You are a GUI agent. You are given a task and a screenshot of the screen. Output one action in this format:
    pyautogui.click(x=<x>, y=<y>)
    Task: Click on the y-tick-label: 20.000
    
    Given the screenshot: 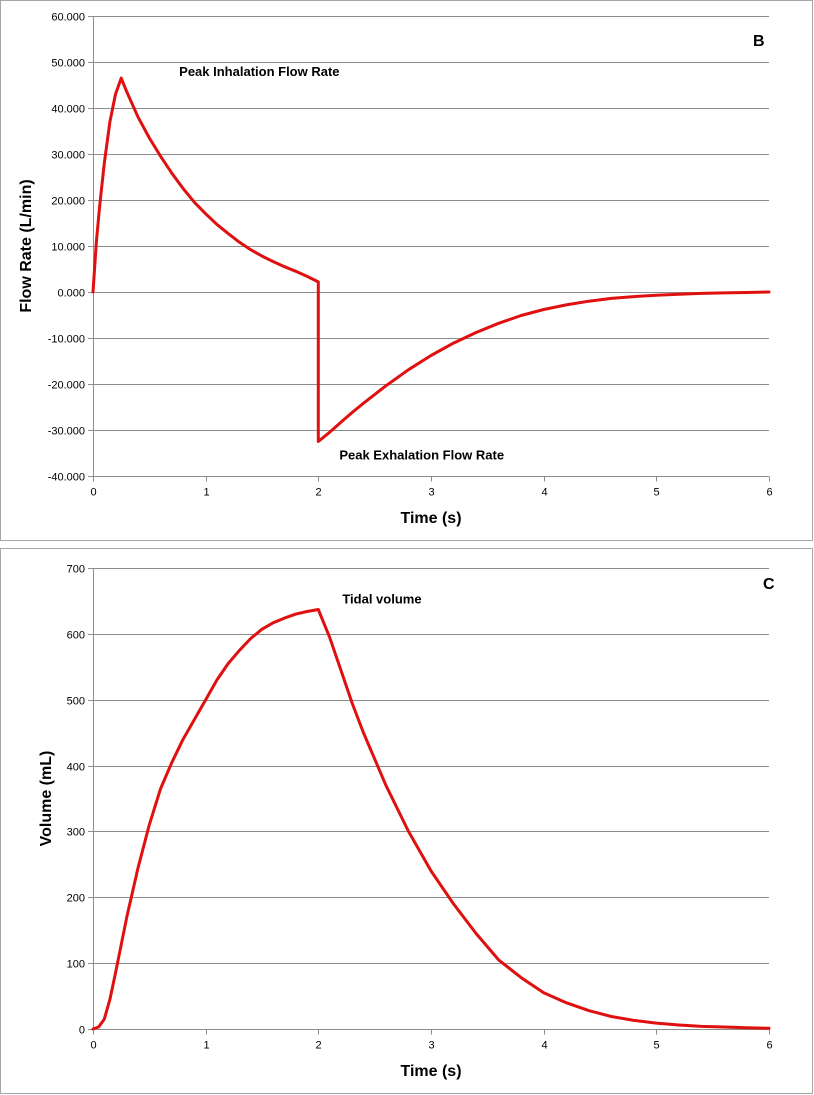 What is the action you would take?
    pyautogui.click(x=68, y=202)
    